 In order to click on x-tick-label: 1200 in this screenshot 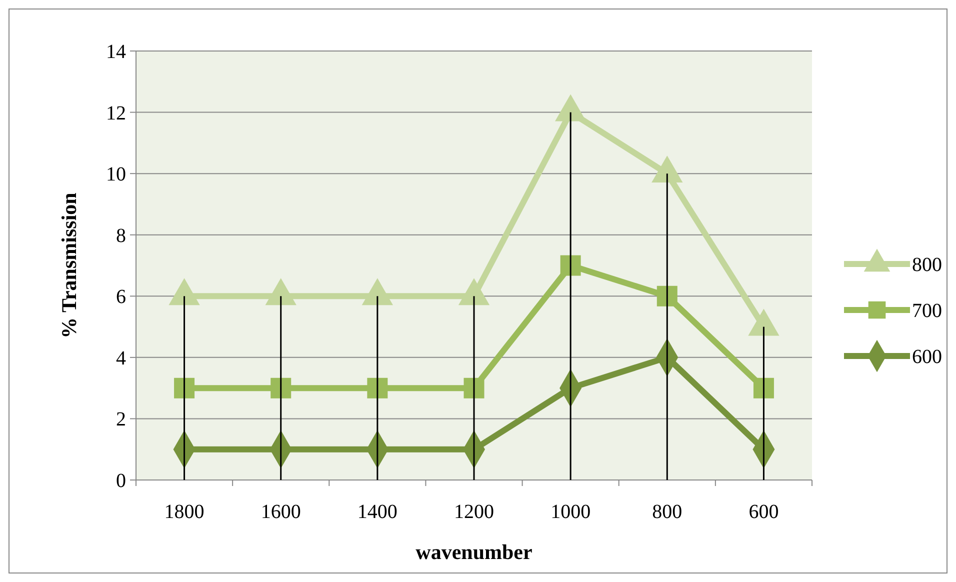, I will do `click(474, 512)`.